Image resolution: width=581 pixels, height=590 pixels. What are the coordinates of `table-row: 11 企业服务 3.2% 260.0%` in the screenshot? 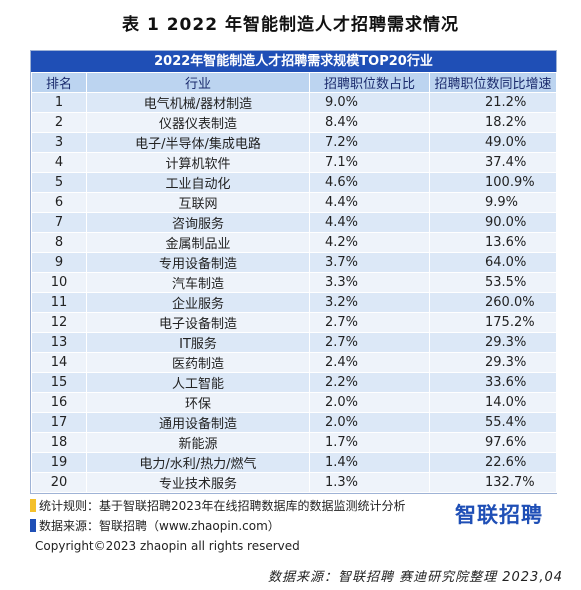 It's located at (294, 302).